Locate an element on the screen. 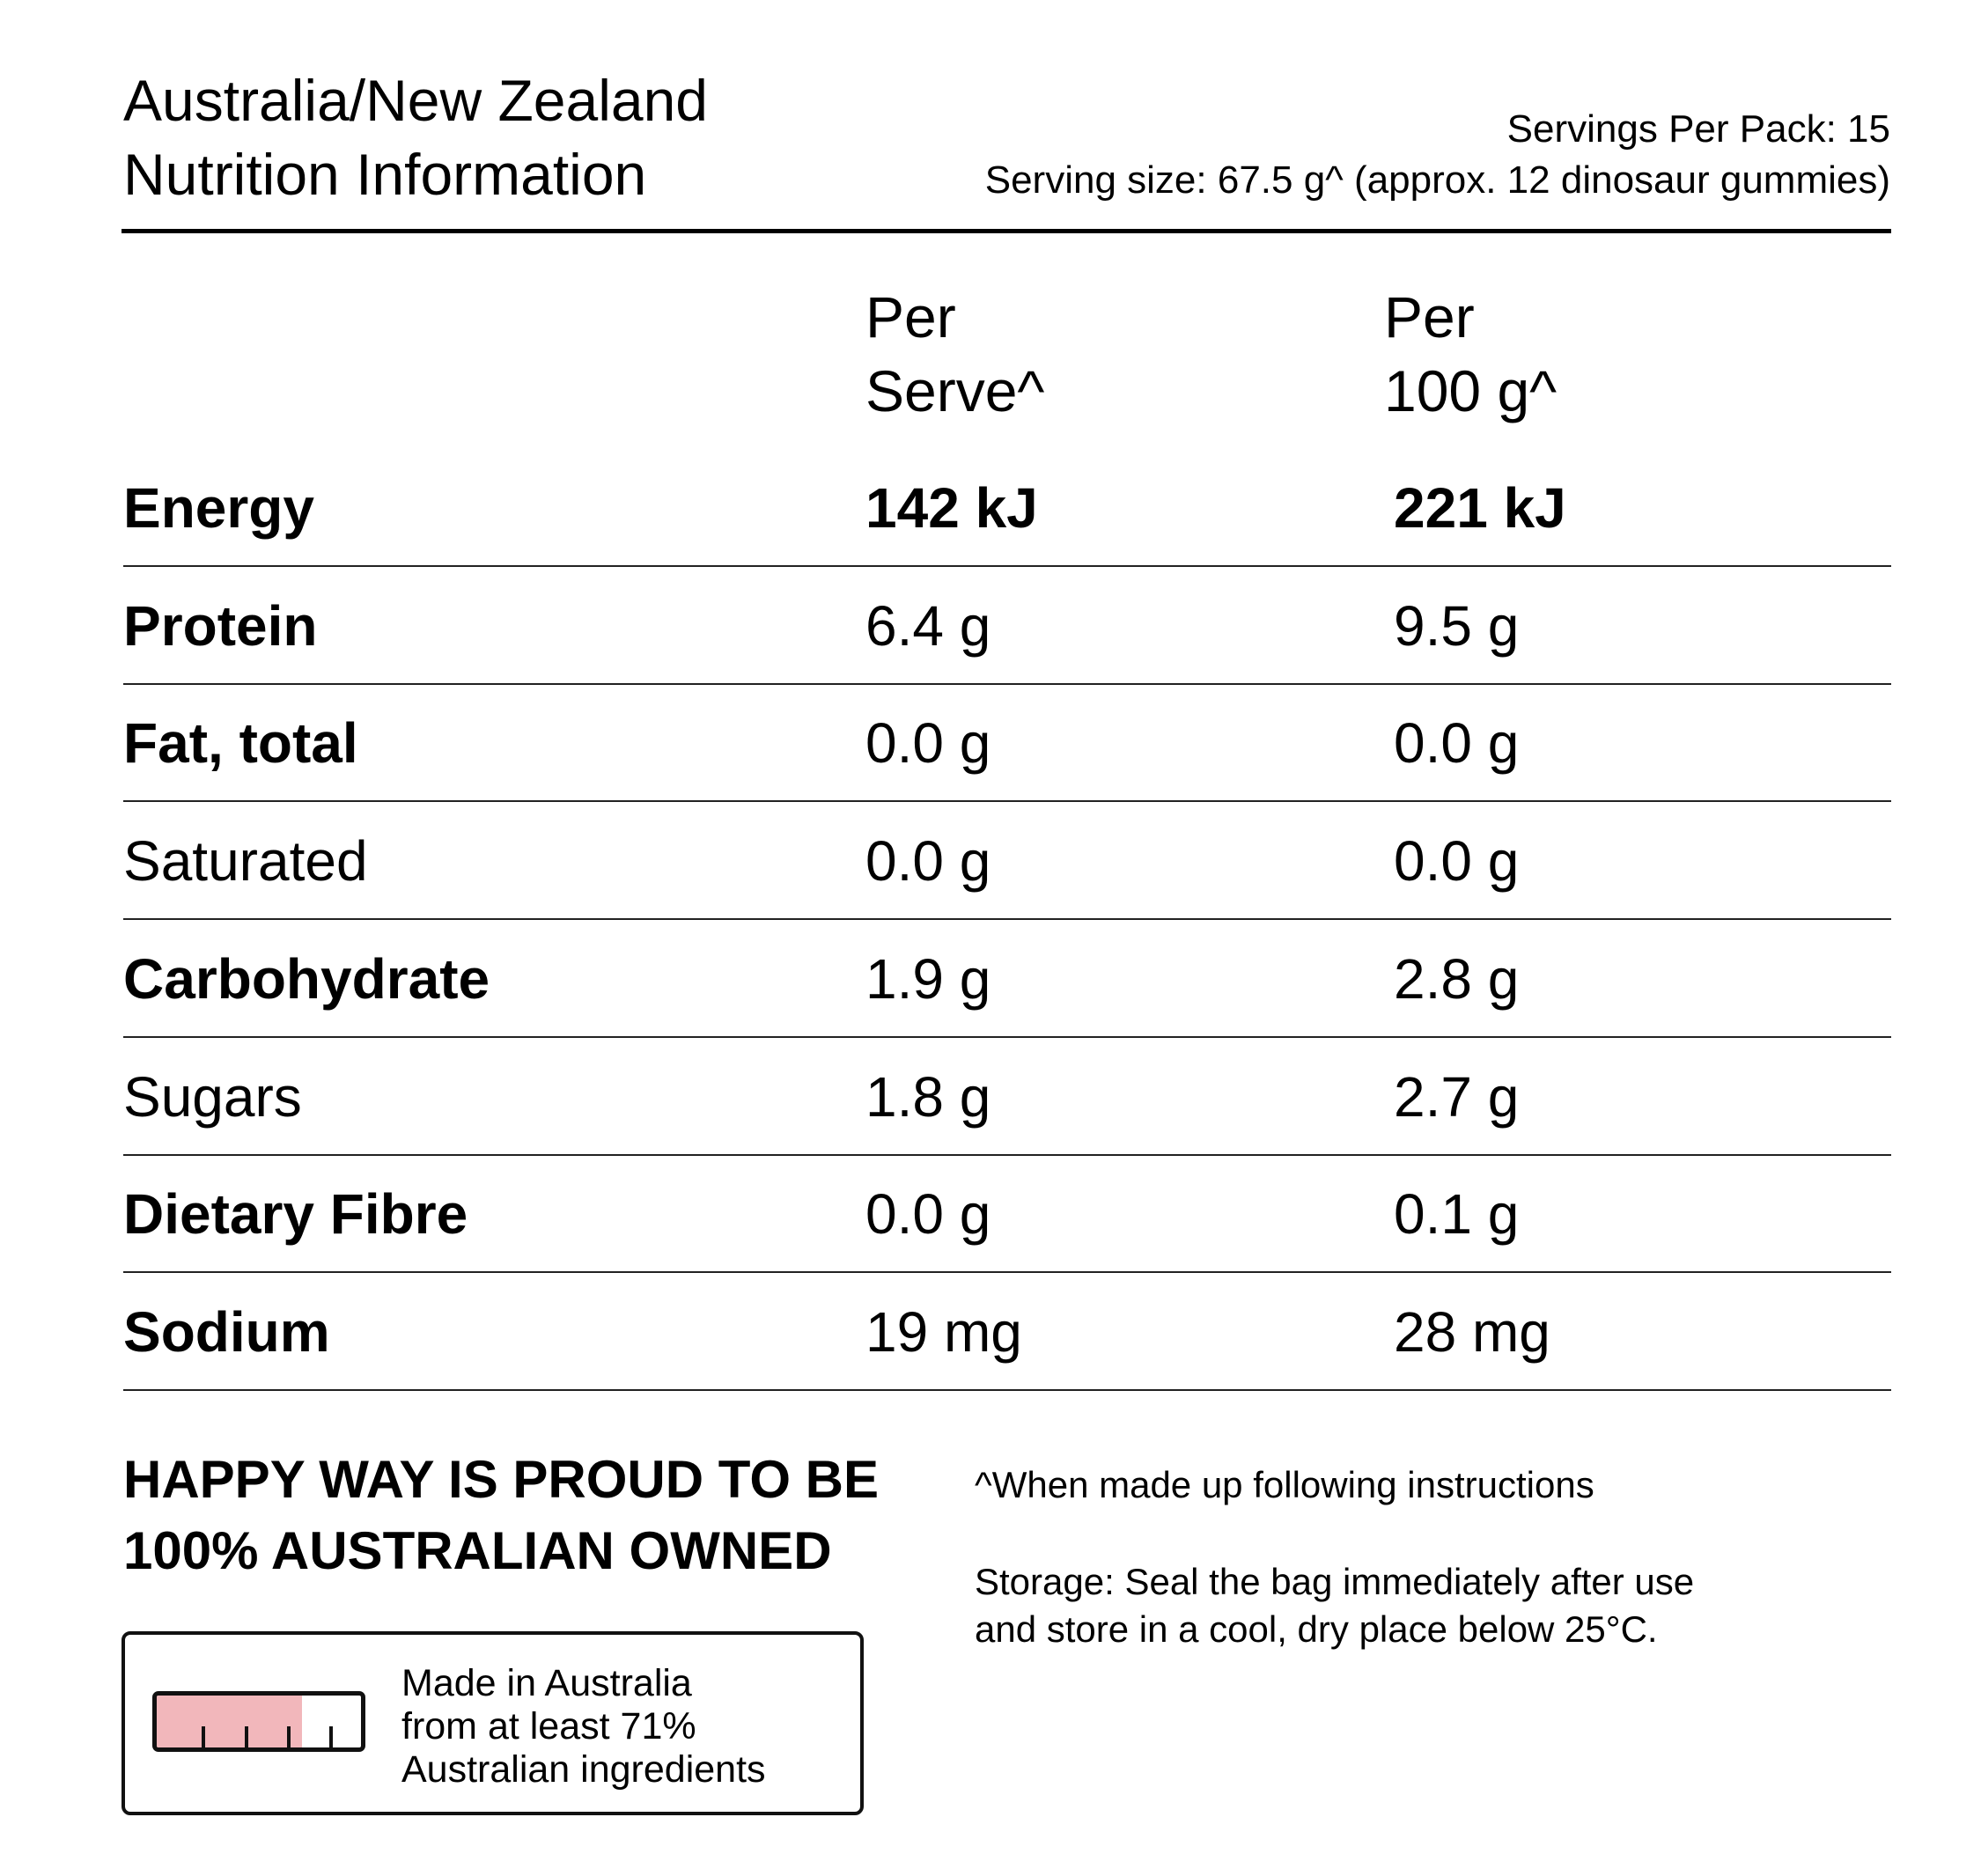 The image size is (1981, 1876). column-header-line: 100 g^ is located at coordinates (1471, 391).